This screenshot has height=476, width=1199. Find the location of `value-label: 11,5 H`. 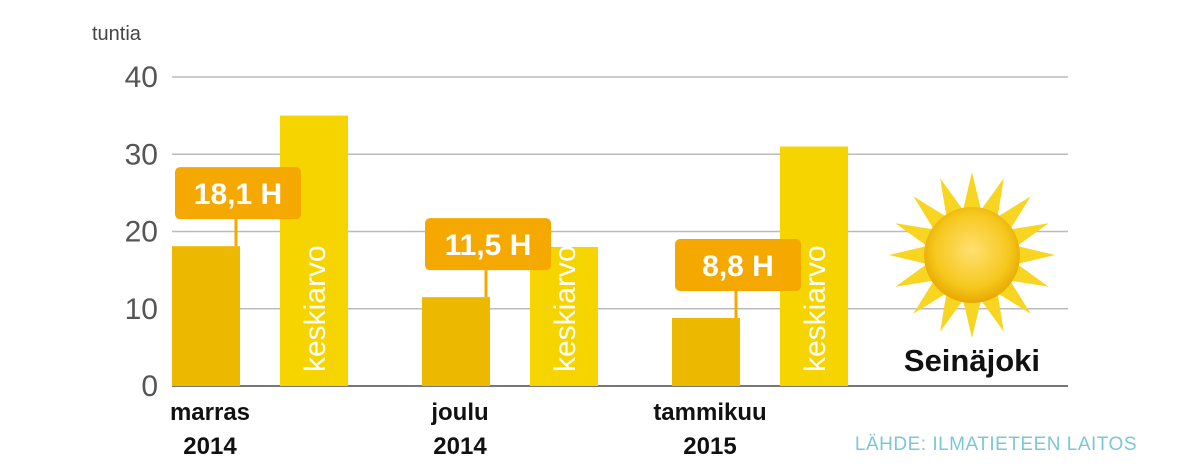

value-label: 11,5 H is located at coordinates (488, 245).